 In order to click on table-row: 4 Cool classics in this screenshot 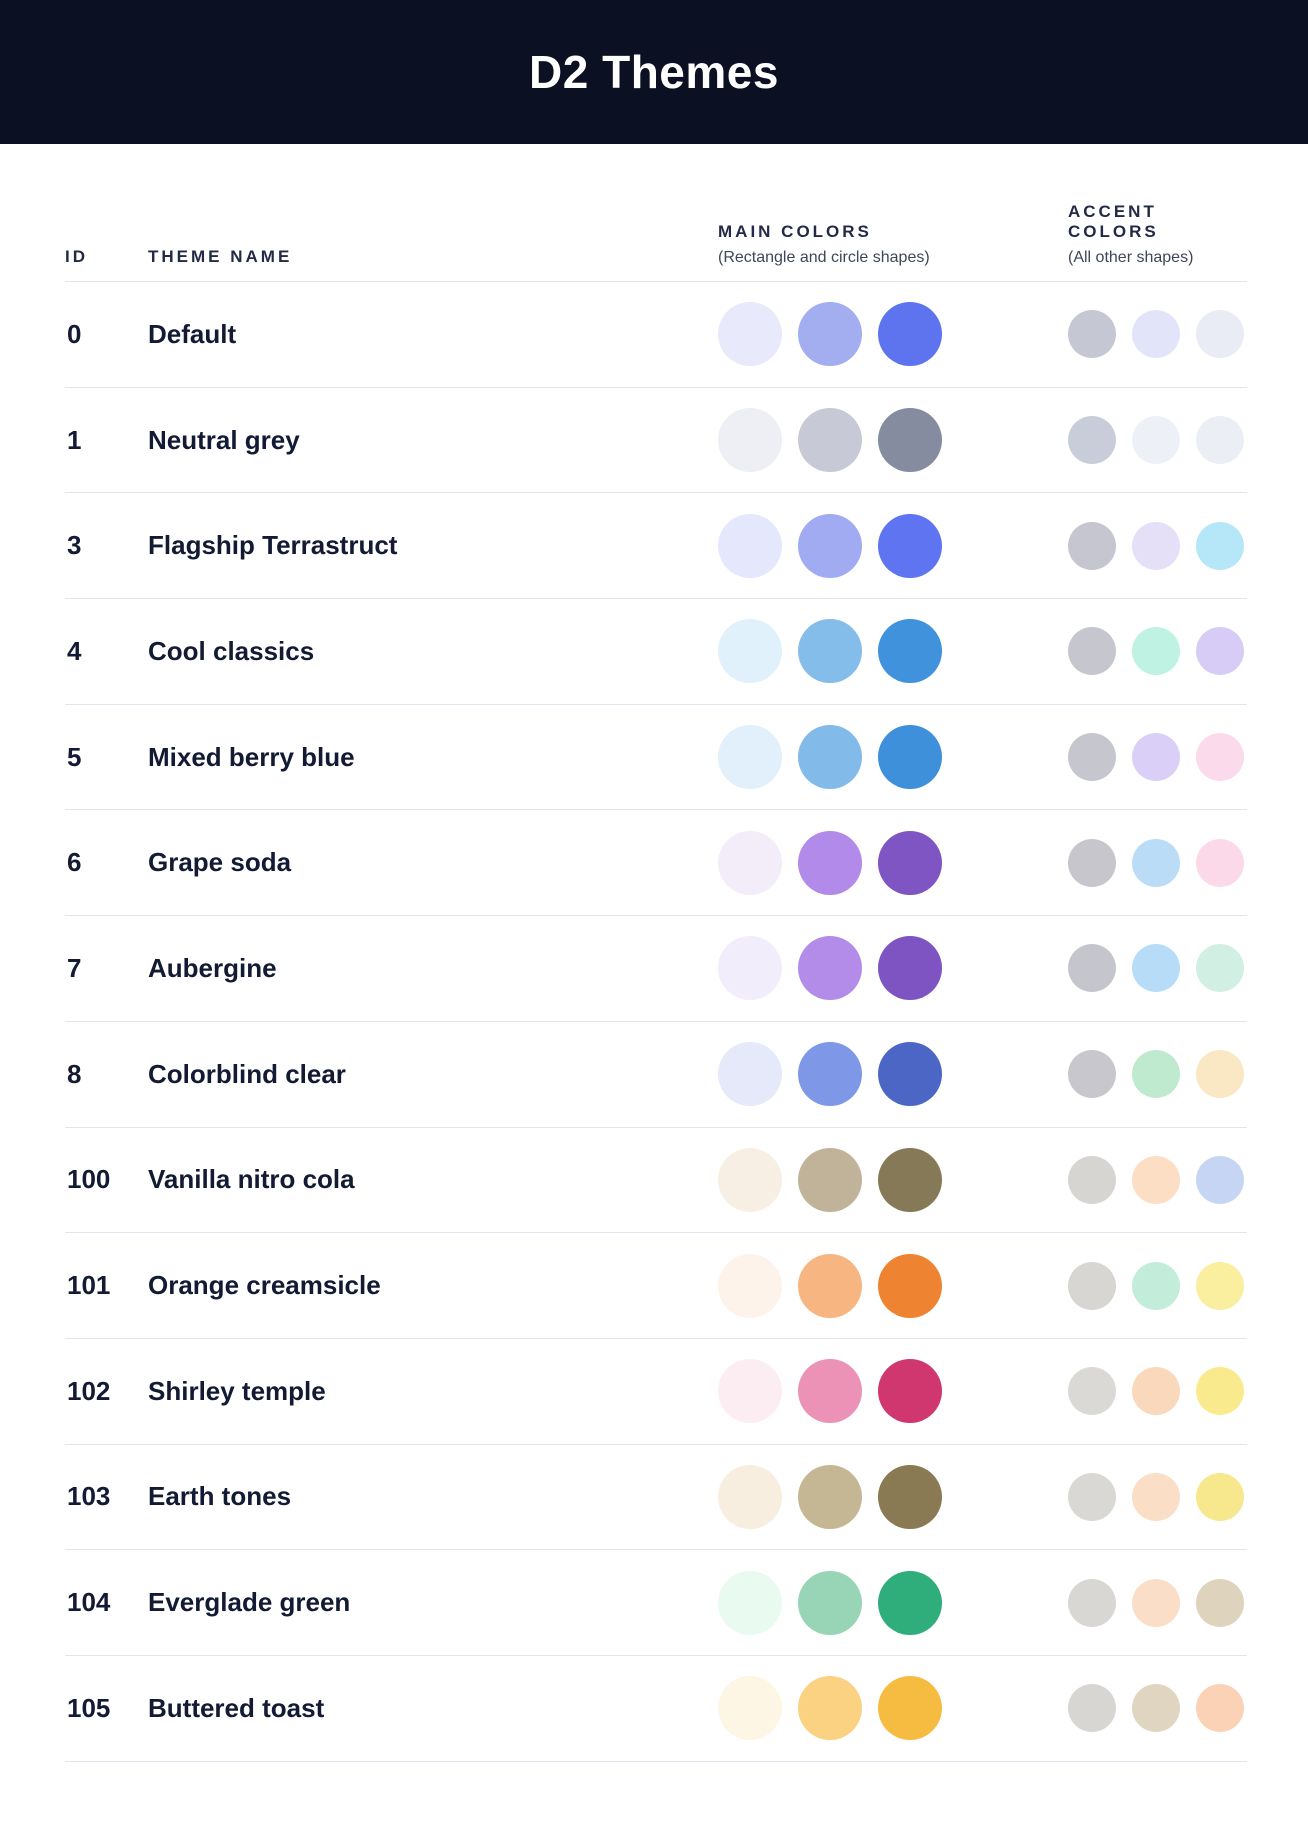, I will do `click(656, 652)`.